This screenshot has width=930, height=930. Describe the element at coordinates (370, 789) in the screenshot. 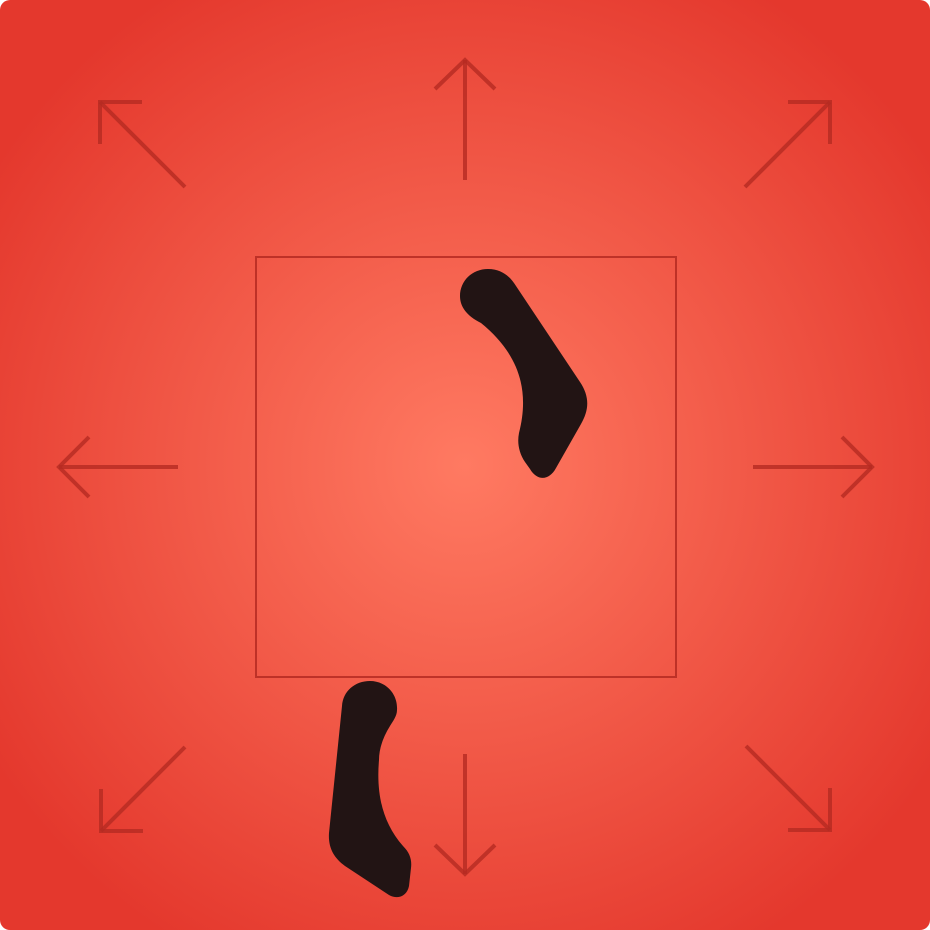

I see `lower-curved-shape` at that location.